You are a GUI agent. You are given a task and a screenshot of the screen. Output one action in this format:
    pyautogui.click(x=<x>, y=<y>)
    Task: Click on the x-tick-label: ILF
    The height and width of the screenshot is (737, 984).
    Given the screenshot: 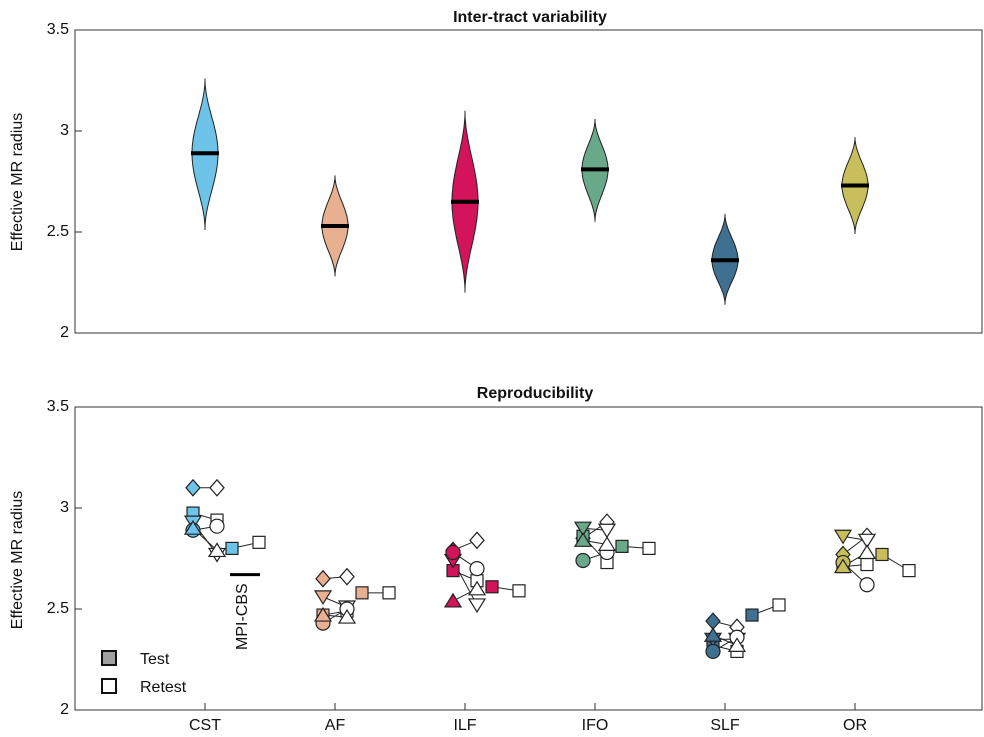 What is the action you would take?
    pyautogui.click(x=464, y=725)
    